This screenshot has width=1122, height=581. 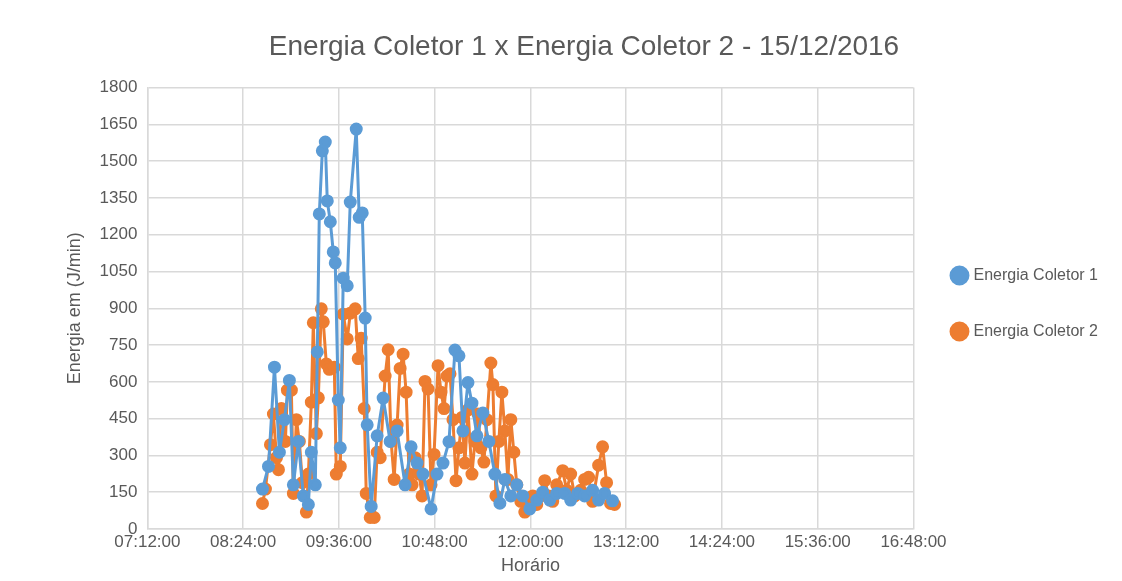 What do you see at coordinates (123, 307) in the screenshot?
I see `y-tick-label: 900` at bounding box center [123, 307].